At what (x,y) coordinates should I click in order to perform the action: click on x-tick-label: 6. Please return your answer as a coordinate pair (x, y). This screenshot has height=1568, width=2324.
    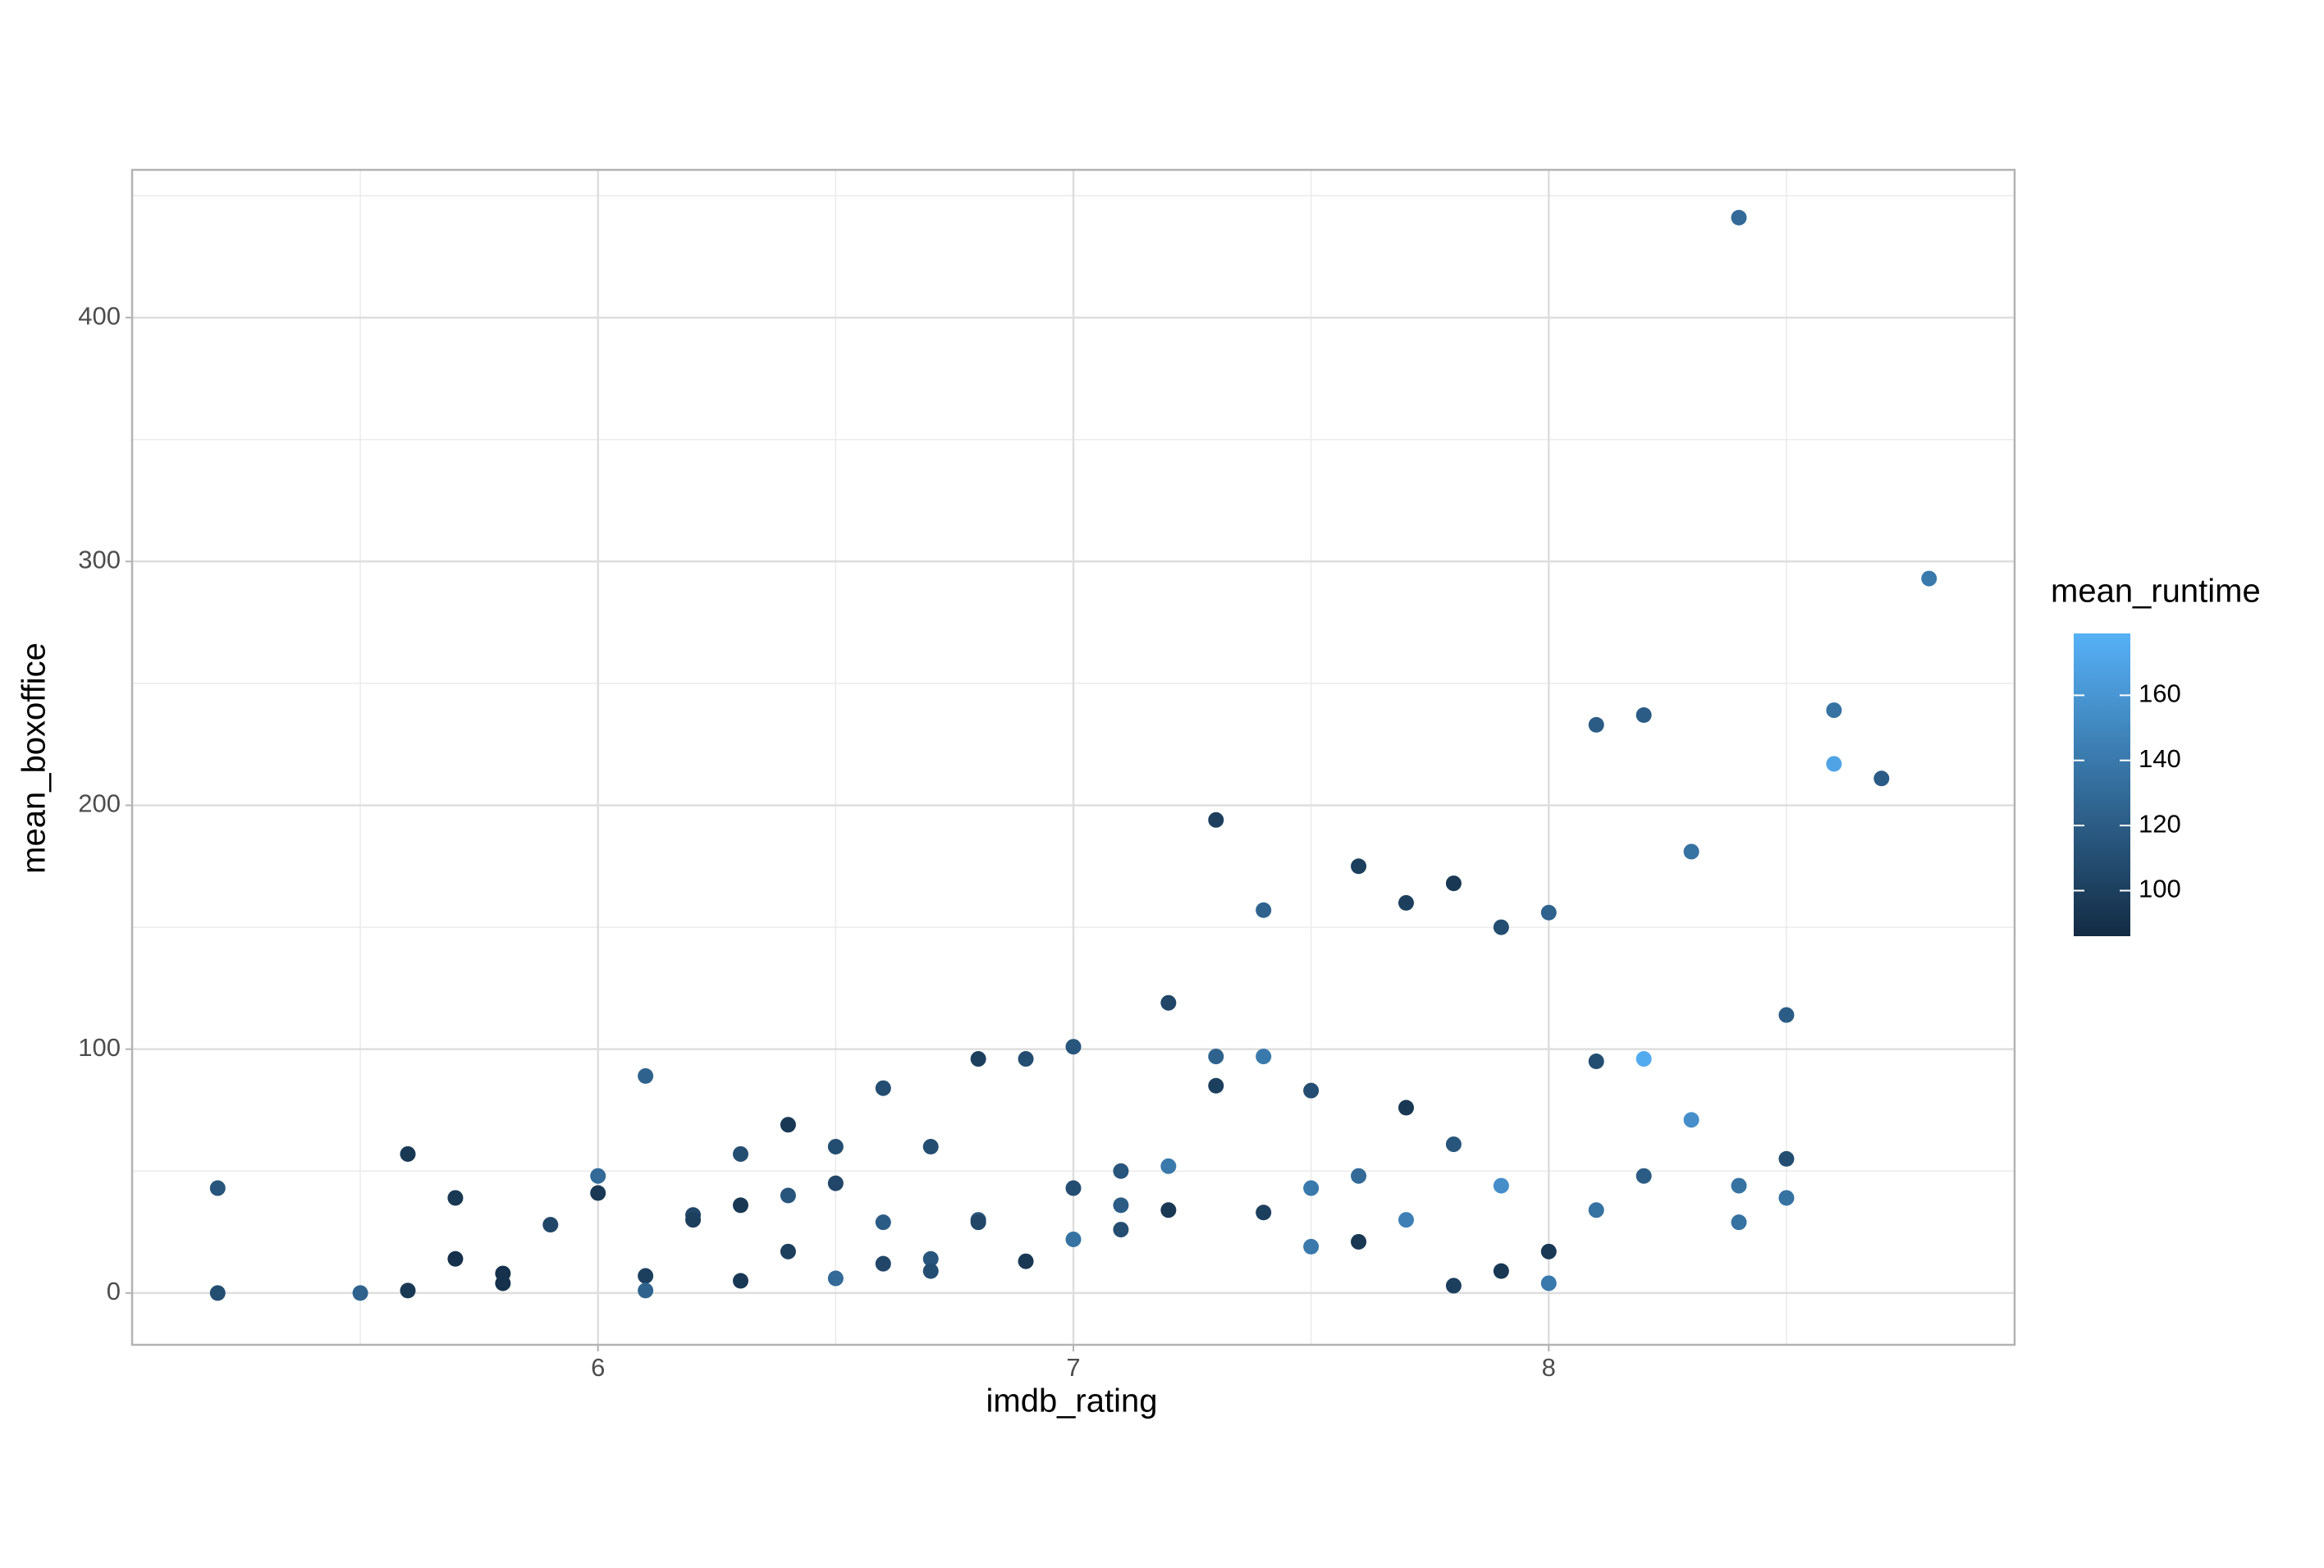
    Looking at the image, I should click on (598, 1367).